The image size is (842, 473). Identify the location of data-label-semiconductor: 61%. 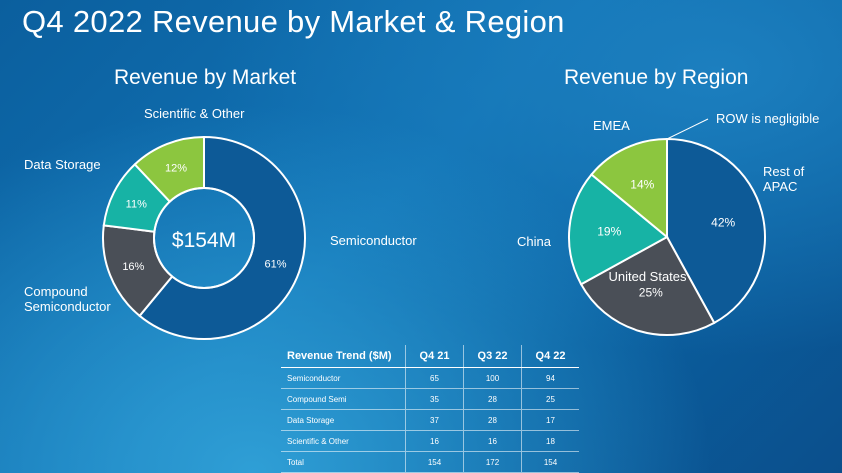
(275, 265).